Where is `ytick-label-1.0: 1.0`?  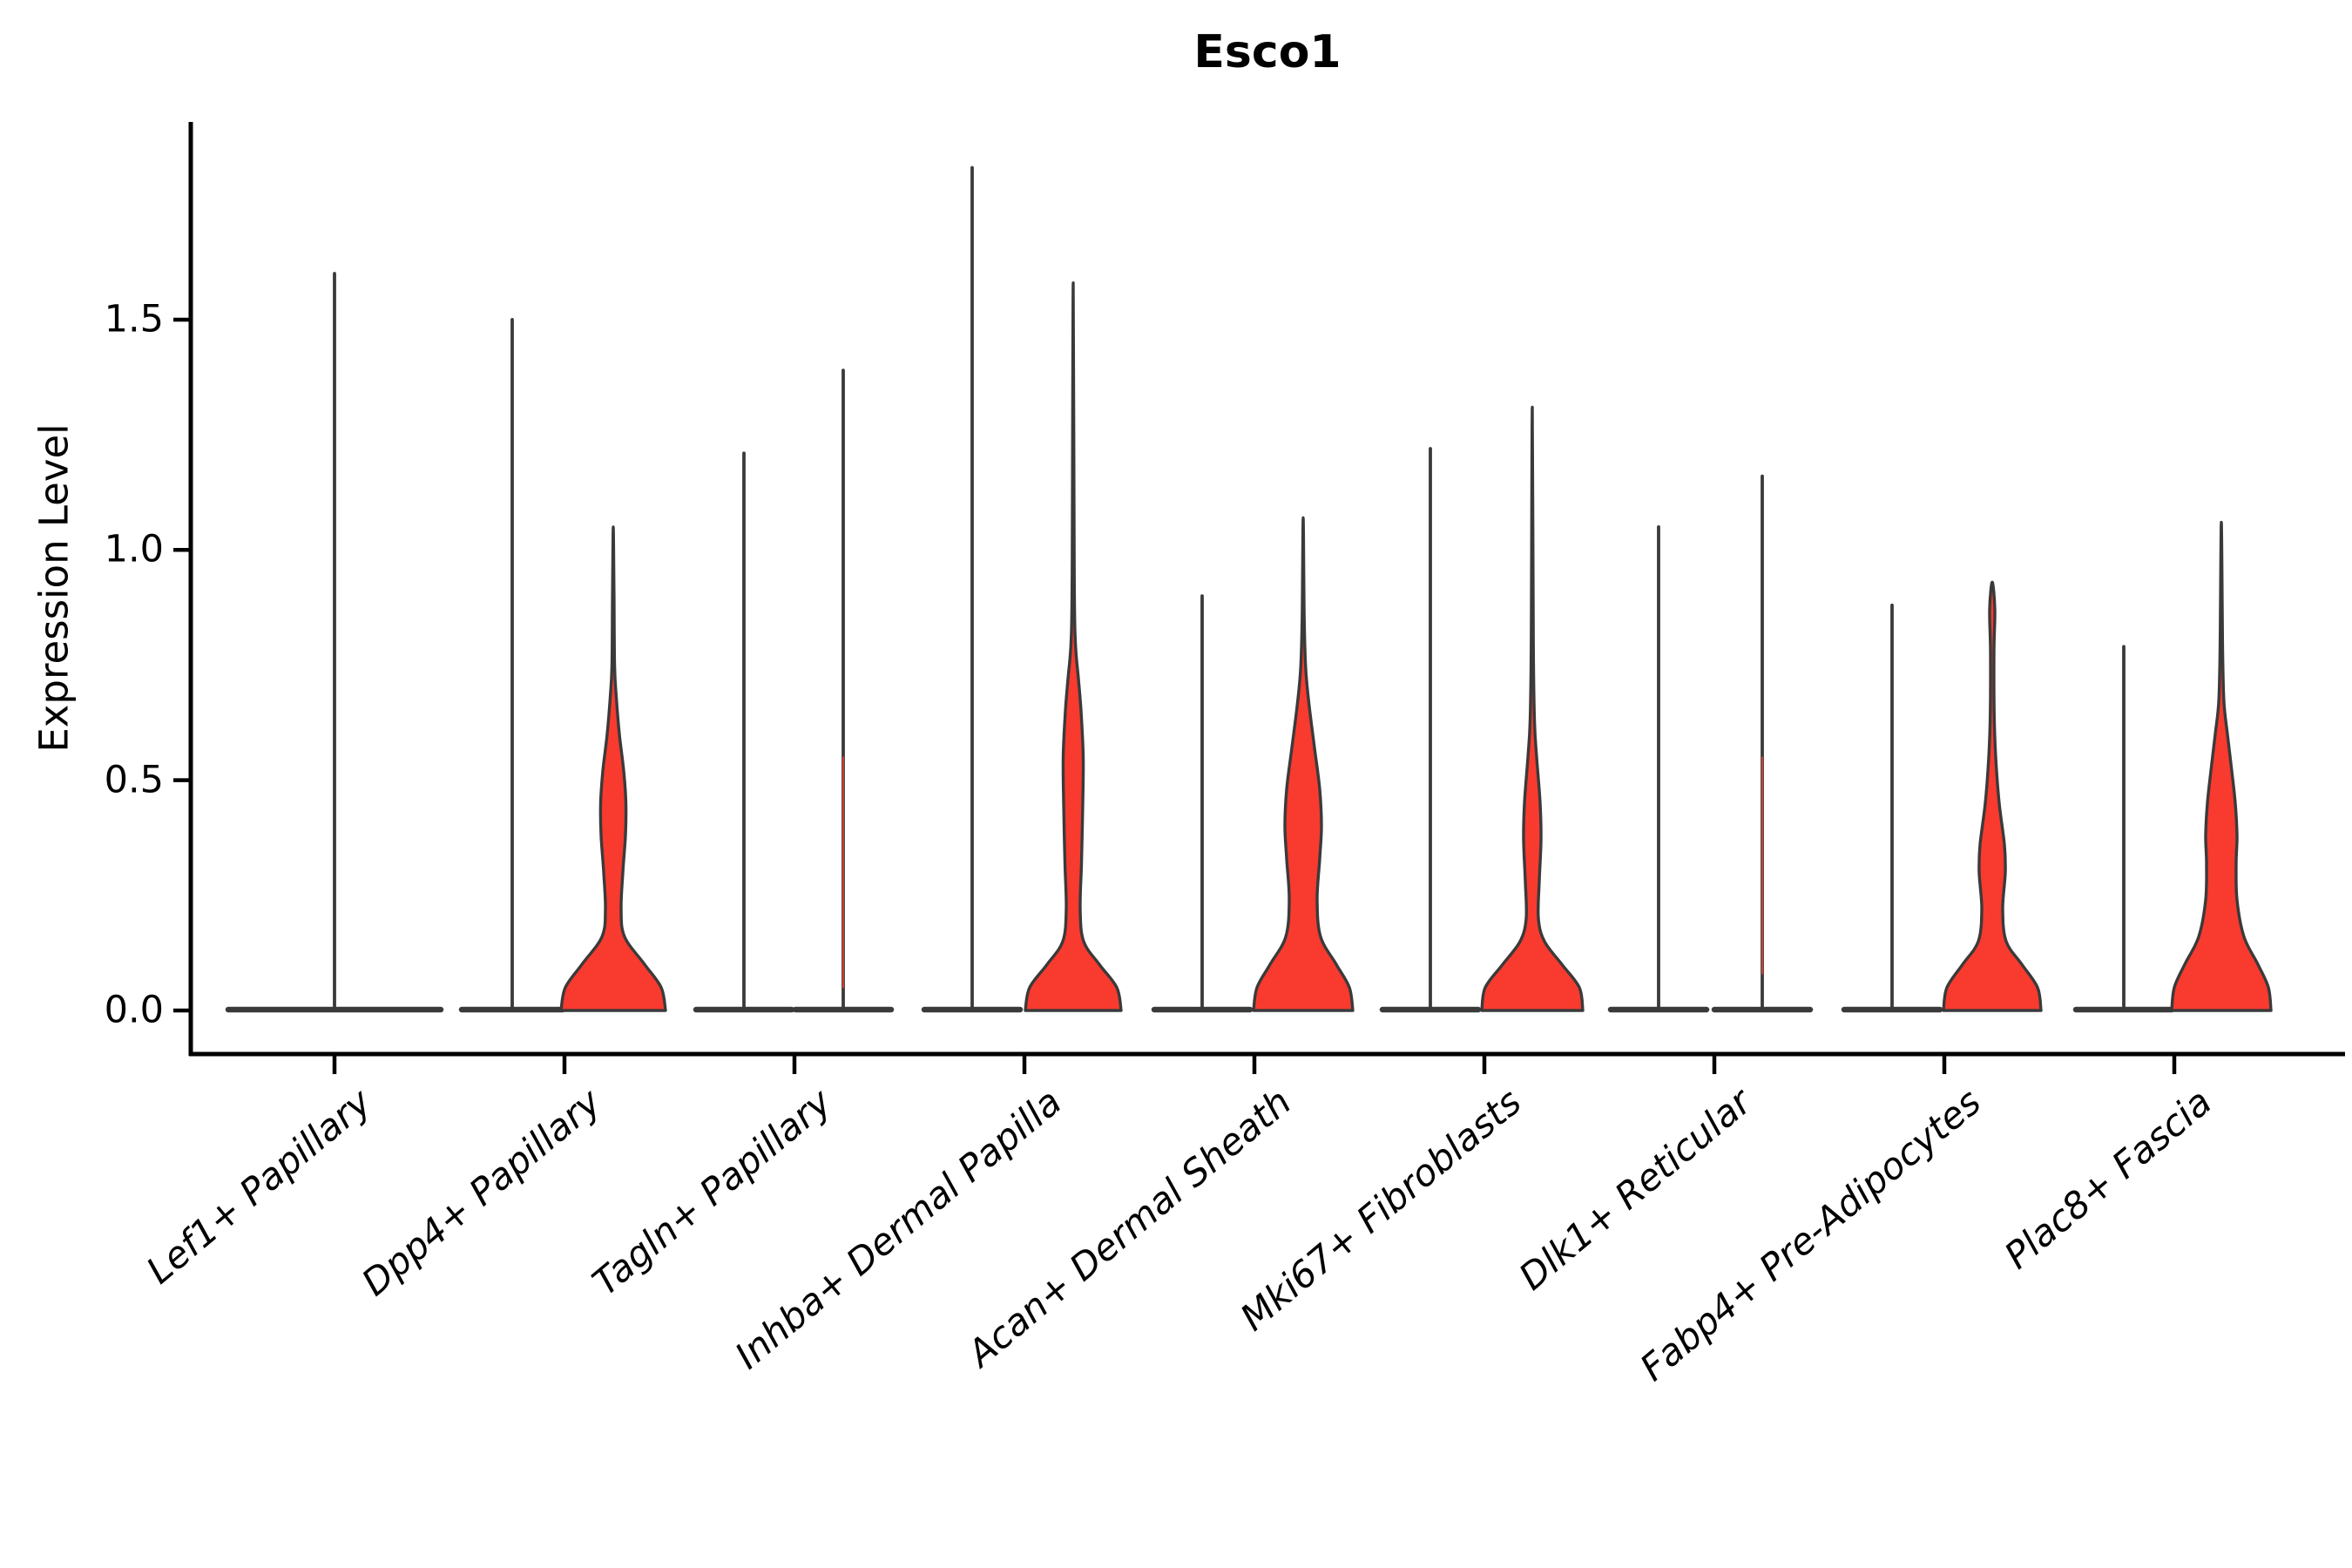 ytick-label-1.0: 1.0 is located at coordinates (134, 549).